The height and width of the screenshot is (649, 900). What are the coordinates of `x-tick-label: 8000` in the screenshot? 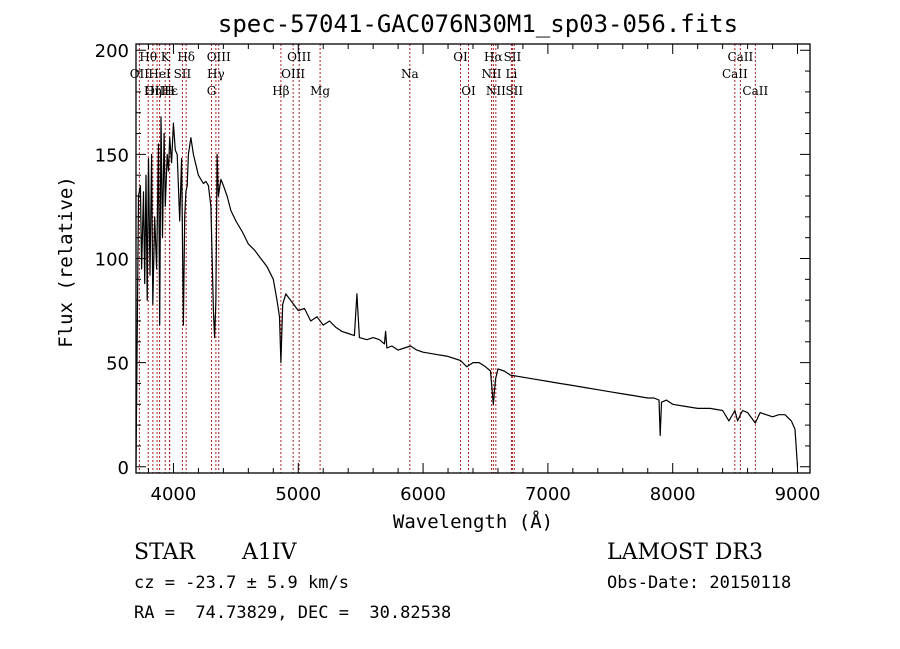 It's located at (673, 494).